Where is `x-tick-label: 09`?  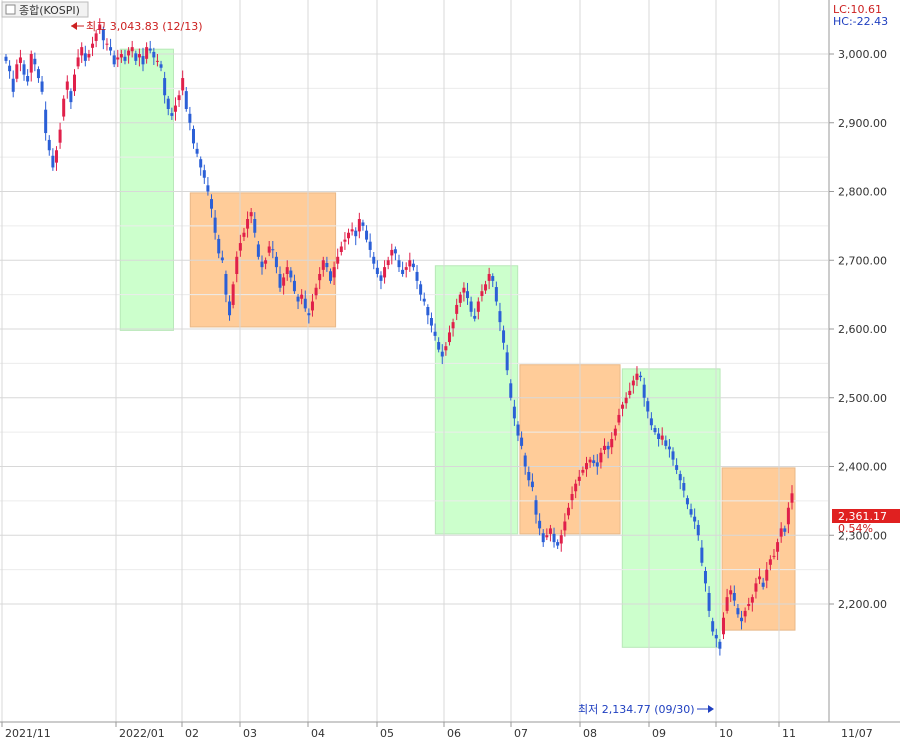 x-tick-label: 09 is located at coordinates (659, 733).